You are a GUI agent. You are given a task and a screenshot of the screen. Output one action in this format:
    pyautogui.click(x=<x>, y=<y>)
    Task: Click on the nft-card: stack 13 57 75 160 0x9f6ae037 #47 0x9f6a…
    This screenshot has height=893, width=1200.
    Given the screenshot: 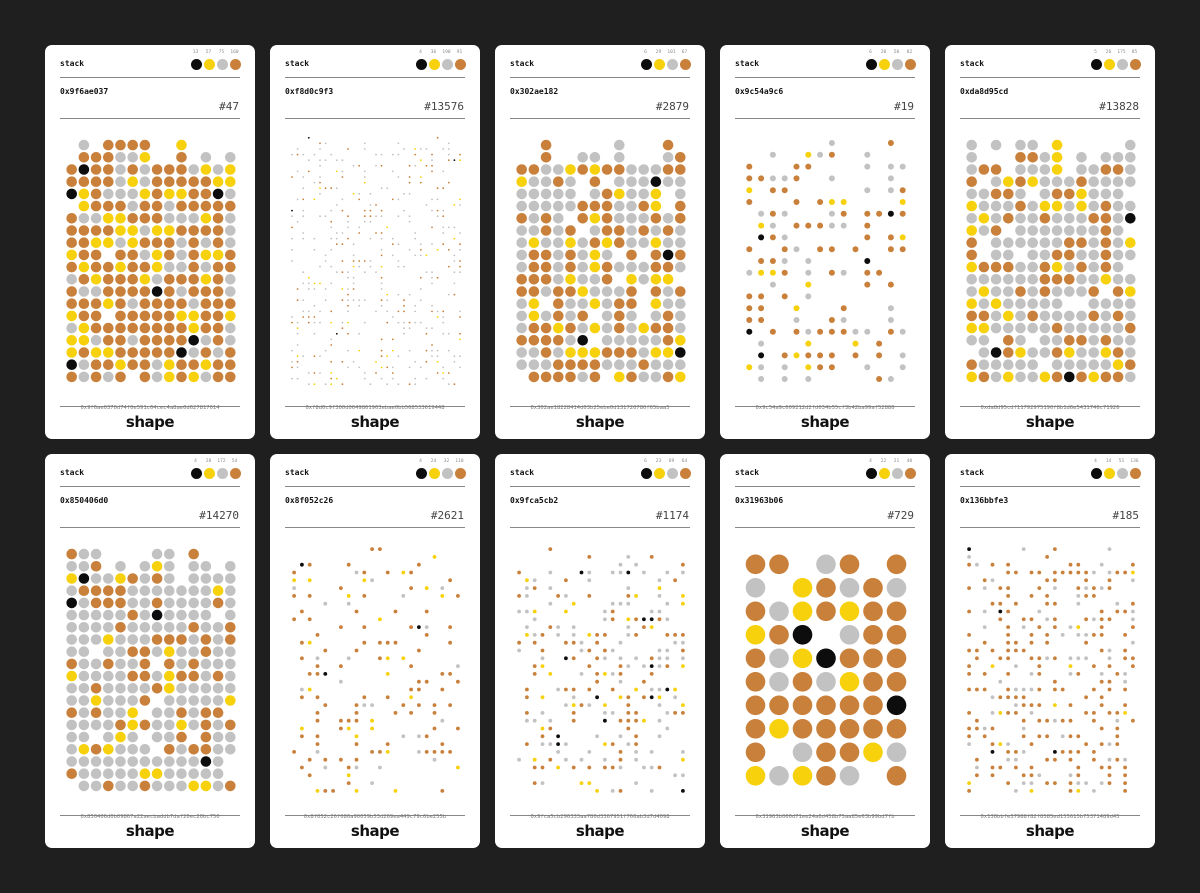 What is the action you would take?
    pyautogui.click(x=150, y=242)
    